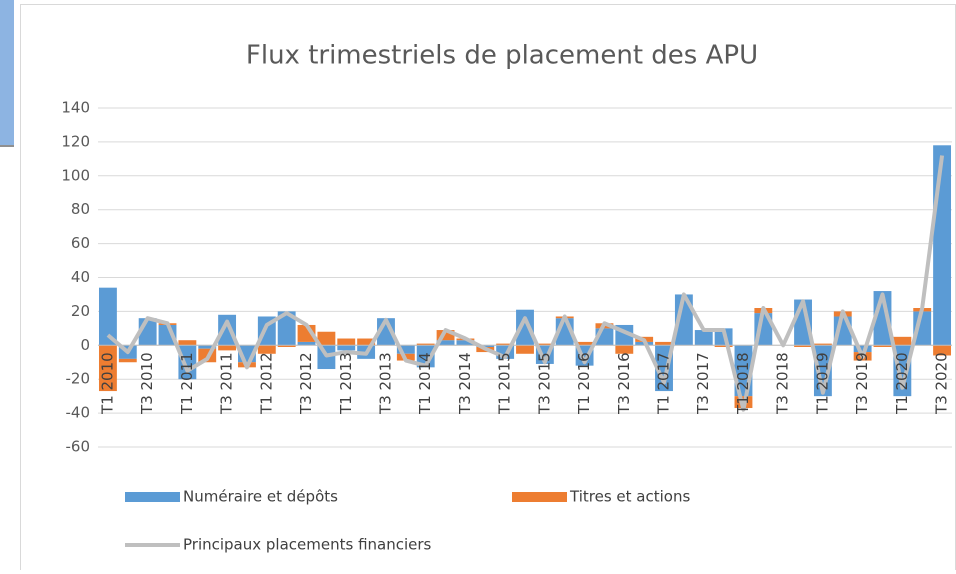 This screenshot has width=956, height=574. What do you see at coordinates (85, 345) in the screenshot?
I see `y-tick-label: 0` at bounding box center [85, 345].